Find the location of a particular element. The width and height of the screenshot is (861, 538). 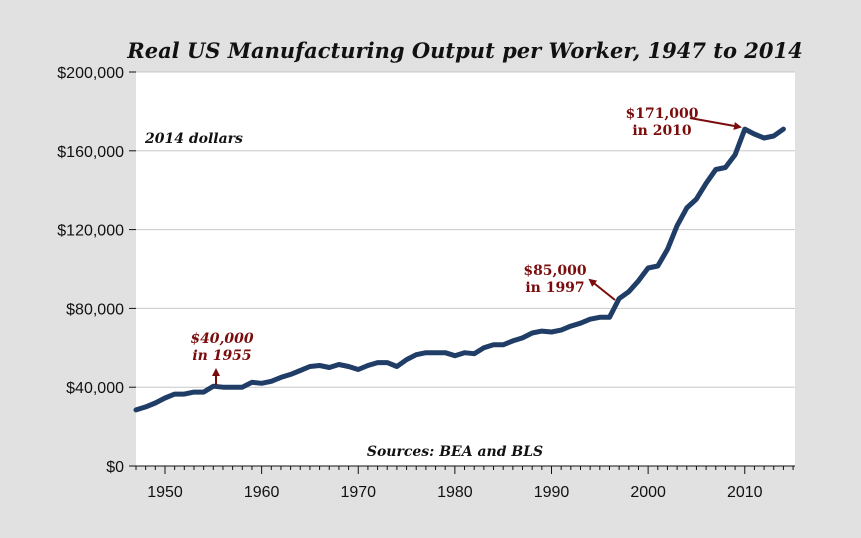

x-tick-label: 1980 is located at coordinates (455, 492).